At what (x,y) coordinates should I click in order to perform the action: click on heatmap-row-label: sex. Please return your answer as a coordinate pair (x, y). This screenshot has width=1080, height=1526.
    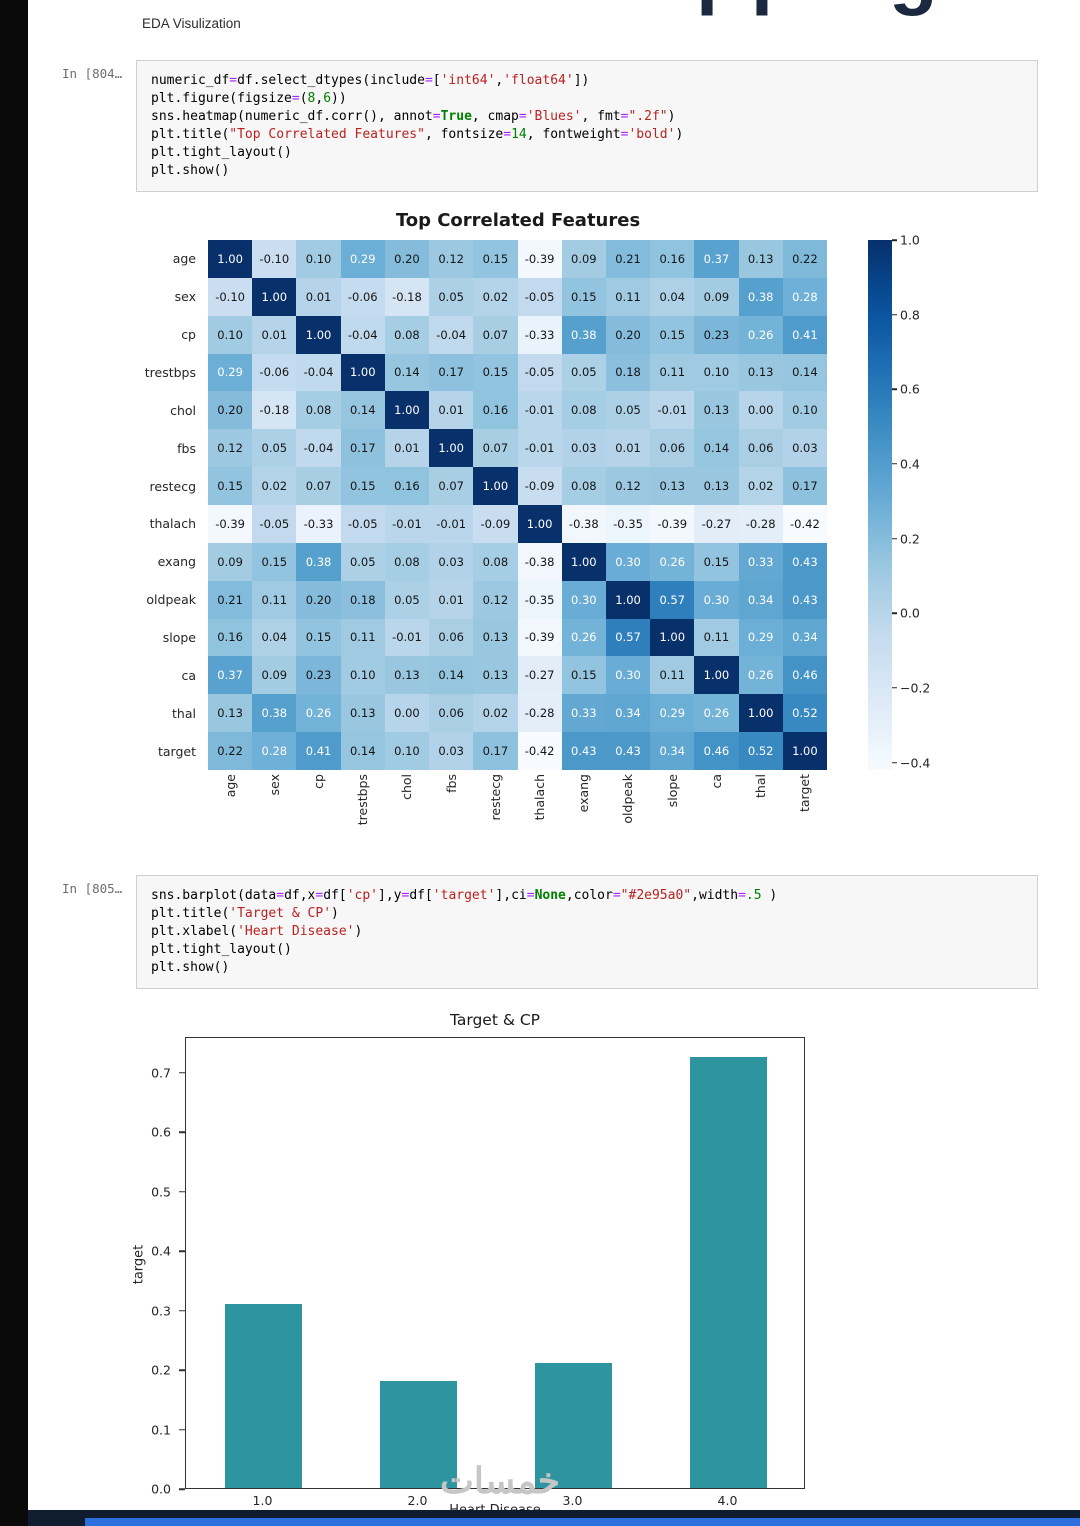
    Looking at the image, I should click on (185, 297).